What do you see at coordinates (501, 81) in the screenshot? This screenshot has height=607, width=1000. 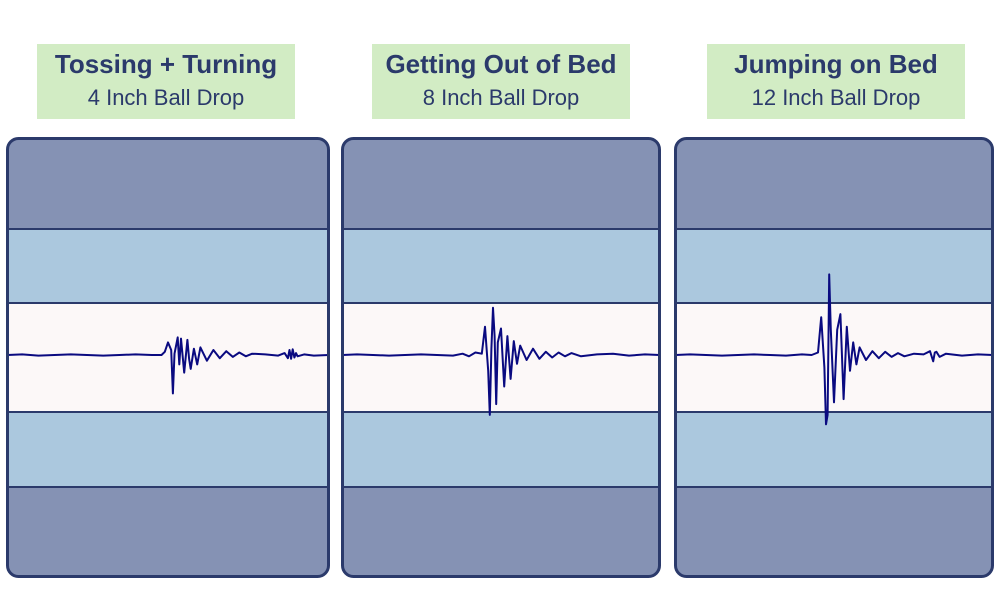 I see `panel-2-label: Getting Out of Bed 8 Inch Ball Drop` at bounding box center [501, 81].